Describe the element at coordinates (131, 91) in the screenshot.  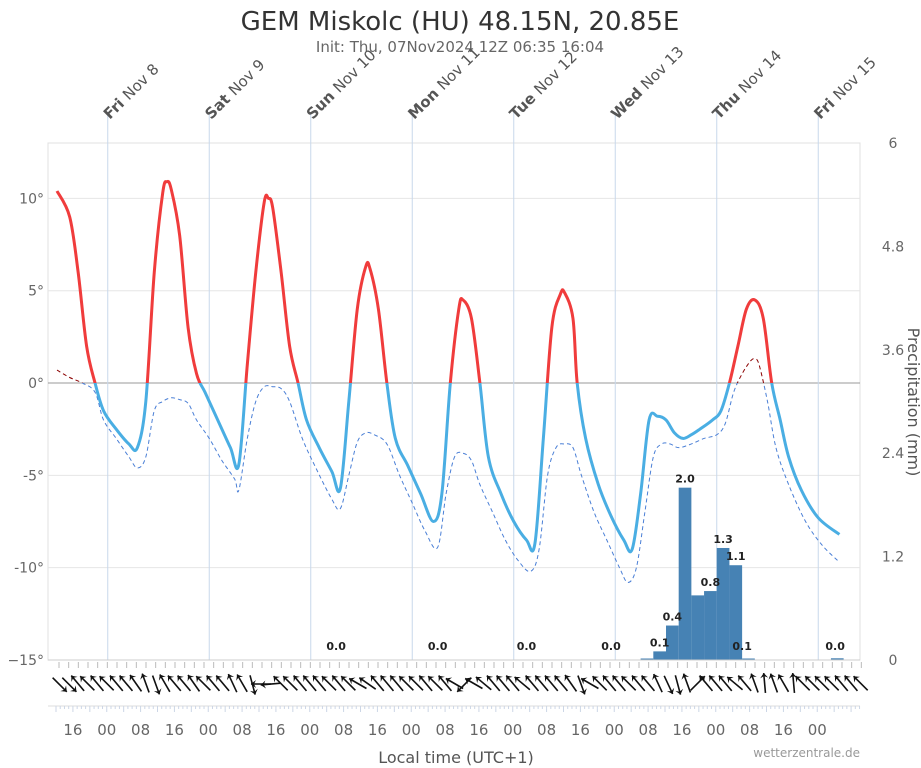
I see `day-label: Fri Nov 8` at that location.